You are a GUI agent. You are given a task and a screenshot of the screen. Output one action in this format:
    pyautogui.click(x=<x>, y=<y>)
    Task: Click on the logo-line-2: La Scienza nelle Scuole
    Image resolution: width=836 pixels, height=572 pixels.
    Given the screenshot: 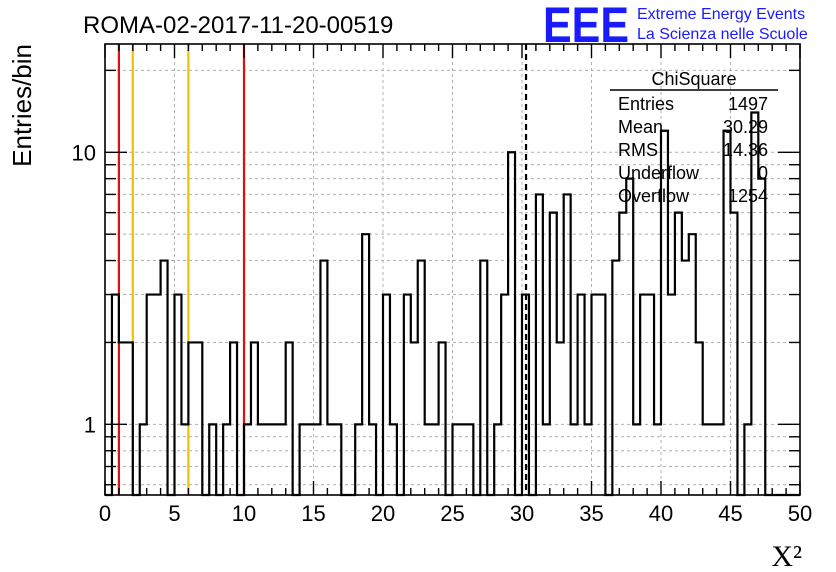 What is the action you would take?
    pyautogui.click(x=722, y=34)
    